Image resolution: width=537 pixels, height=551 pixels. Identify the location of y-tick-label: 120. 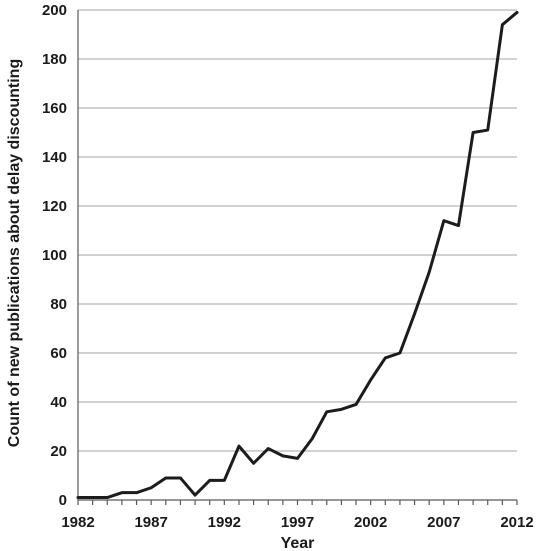
(54, 206).